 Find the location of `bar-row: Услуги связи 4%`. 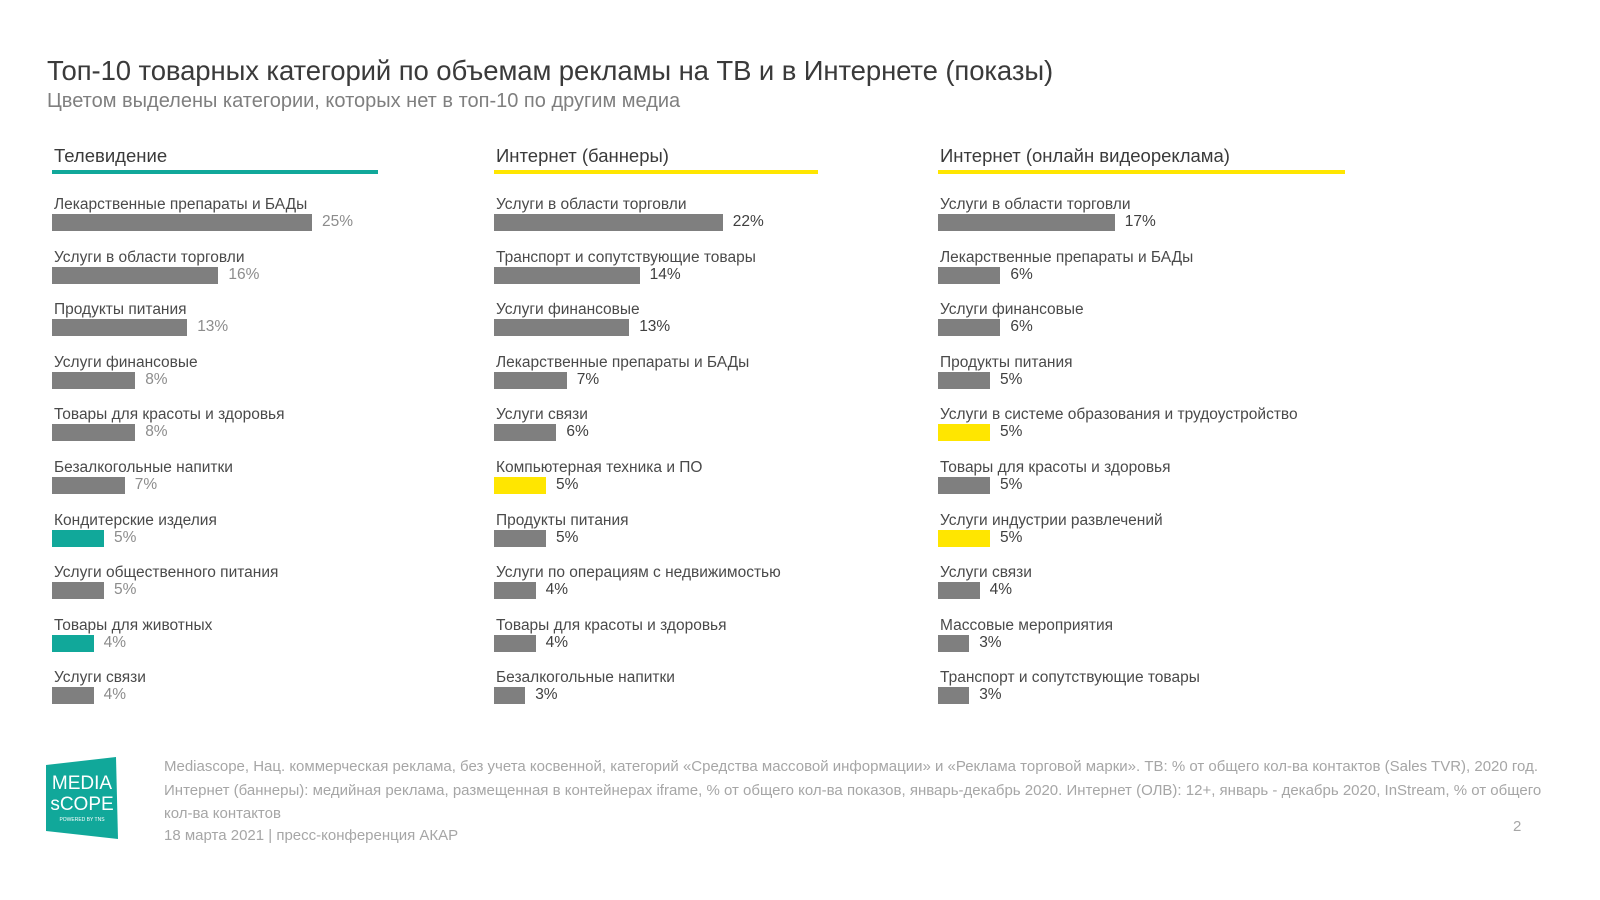

bar-row: Услуги связи 4% is located at coordinates (1158, 590).